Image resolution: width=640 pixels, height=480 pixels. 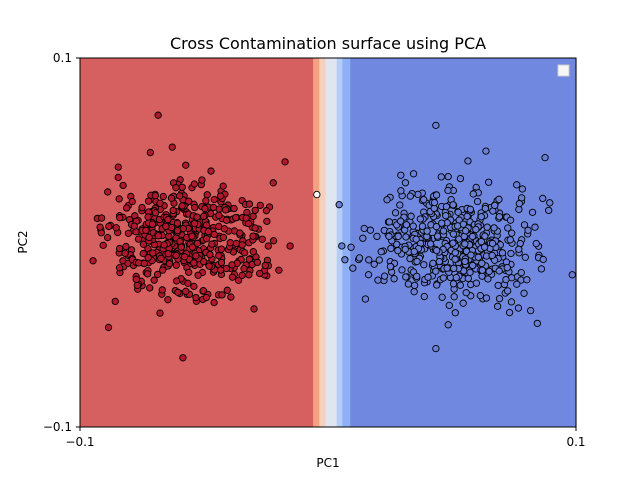 What do you see at coordinates (575, 442) in the screenshot?
I see `x-tick-label: 0.1` at bounding box center [575, 442].